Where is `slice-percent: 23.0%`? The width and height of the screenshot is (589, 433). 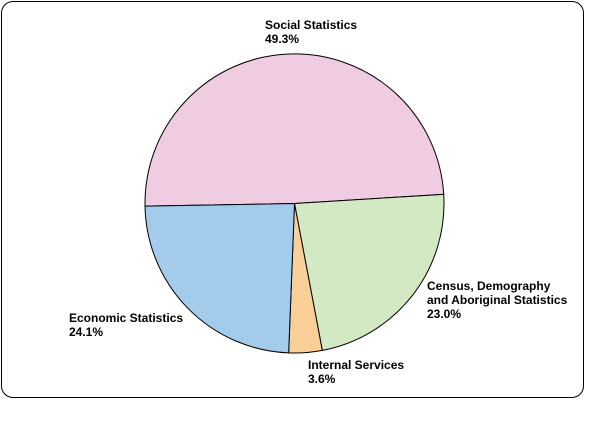
slice-percent: 23.0% is located at coordinates (444, 314).